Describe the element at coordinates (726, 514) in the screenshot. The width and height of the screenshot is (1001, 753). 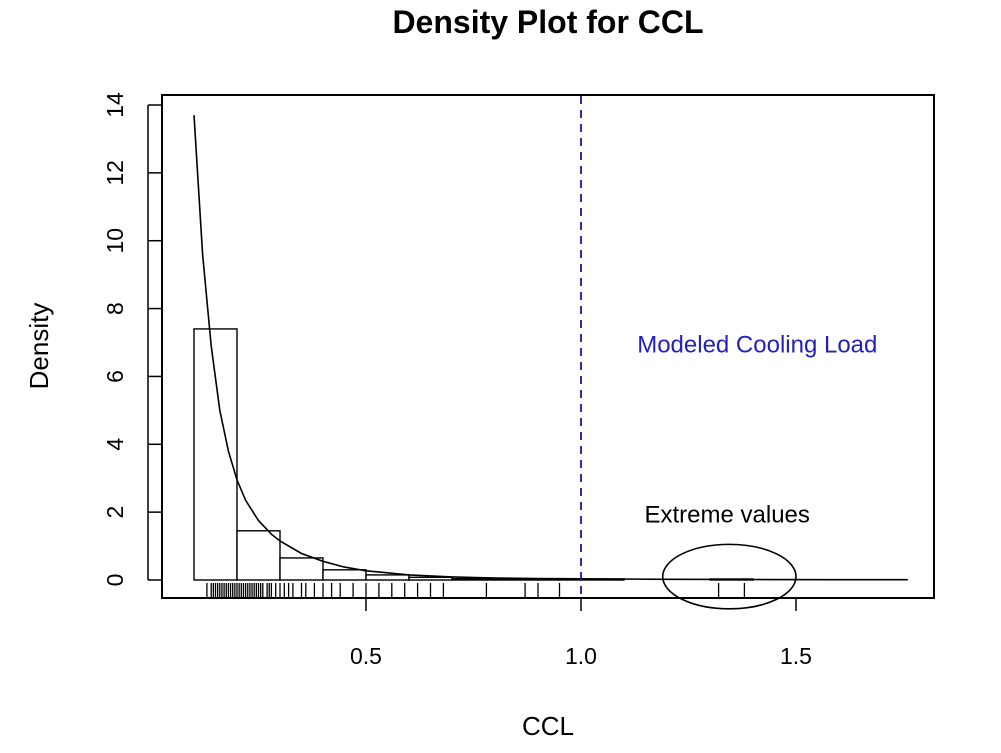
I see `annotation-extreme-values: Extreme values` at that location.